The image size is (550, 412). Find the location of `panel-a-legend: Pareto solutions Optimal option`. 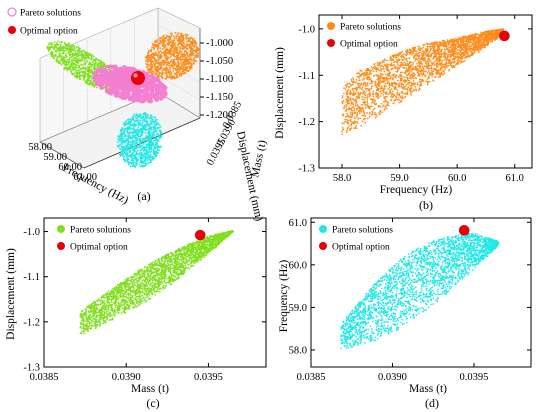

panel-a-legend: Pareto solutions Optimal option is located at coordinates (44, 22).